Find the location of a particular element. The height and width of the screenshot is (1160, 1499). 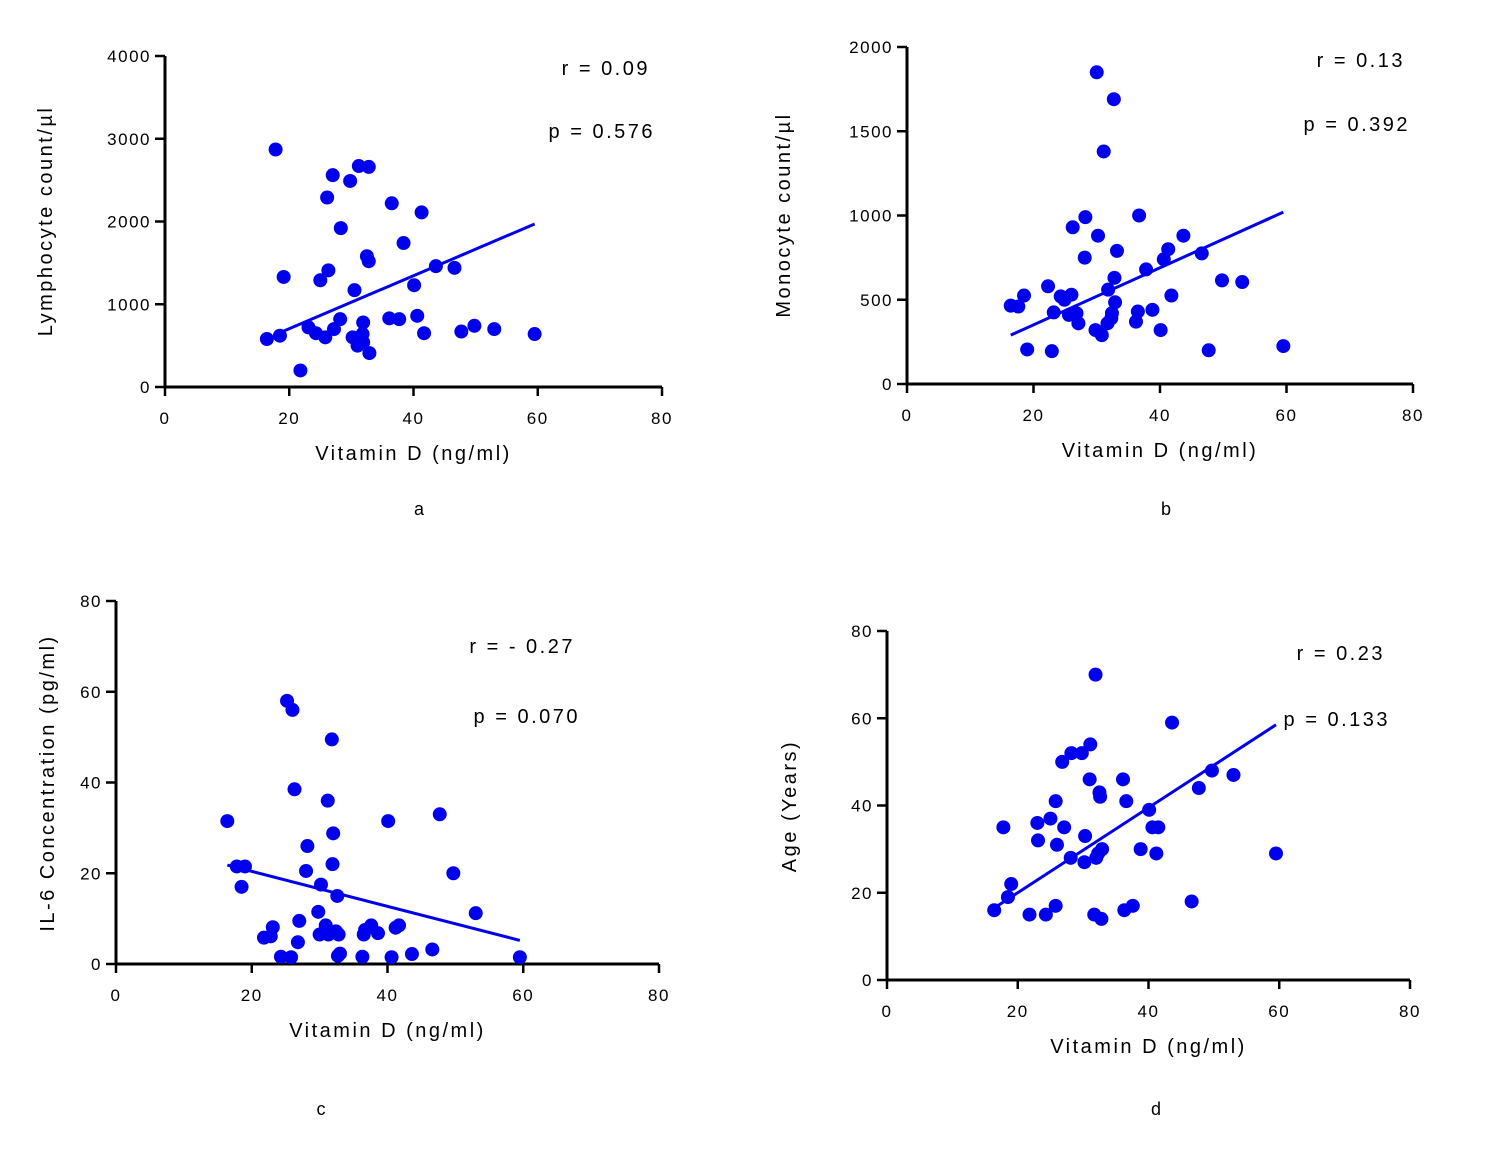

y-tick-label: 40 is located at coordinates (862, 806).